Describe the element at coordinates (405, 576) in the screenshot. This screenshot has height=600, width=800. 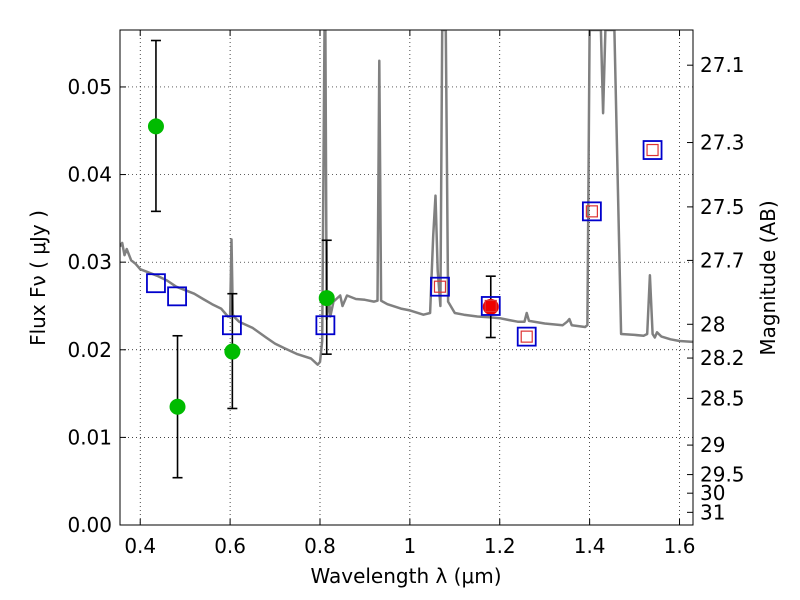
I see `x-axis-label: Wavelength λ (μm)` at that location.